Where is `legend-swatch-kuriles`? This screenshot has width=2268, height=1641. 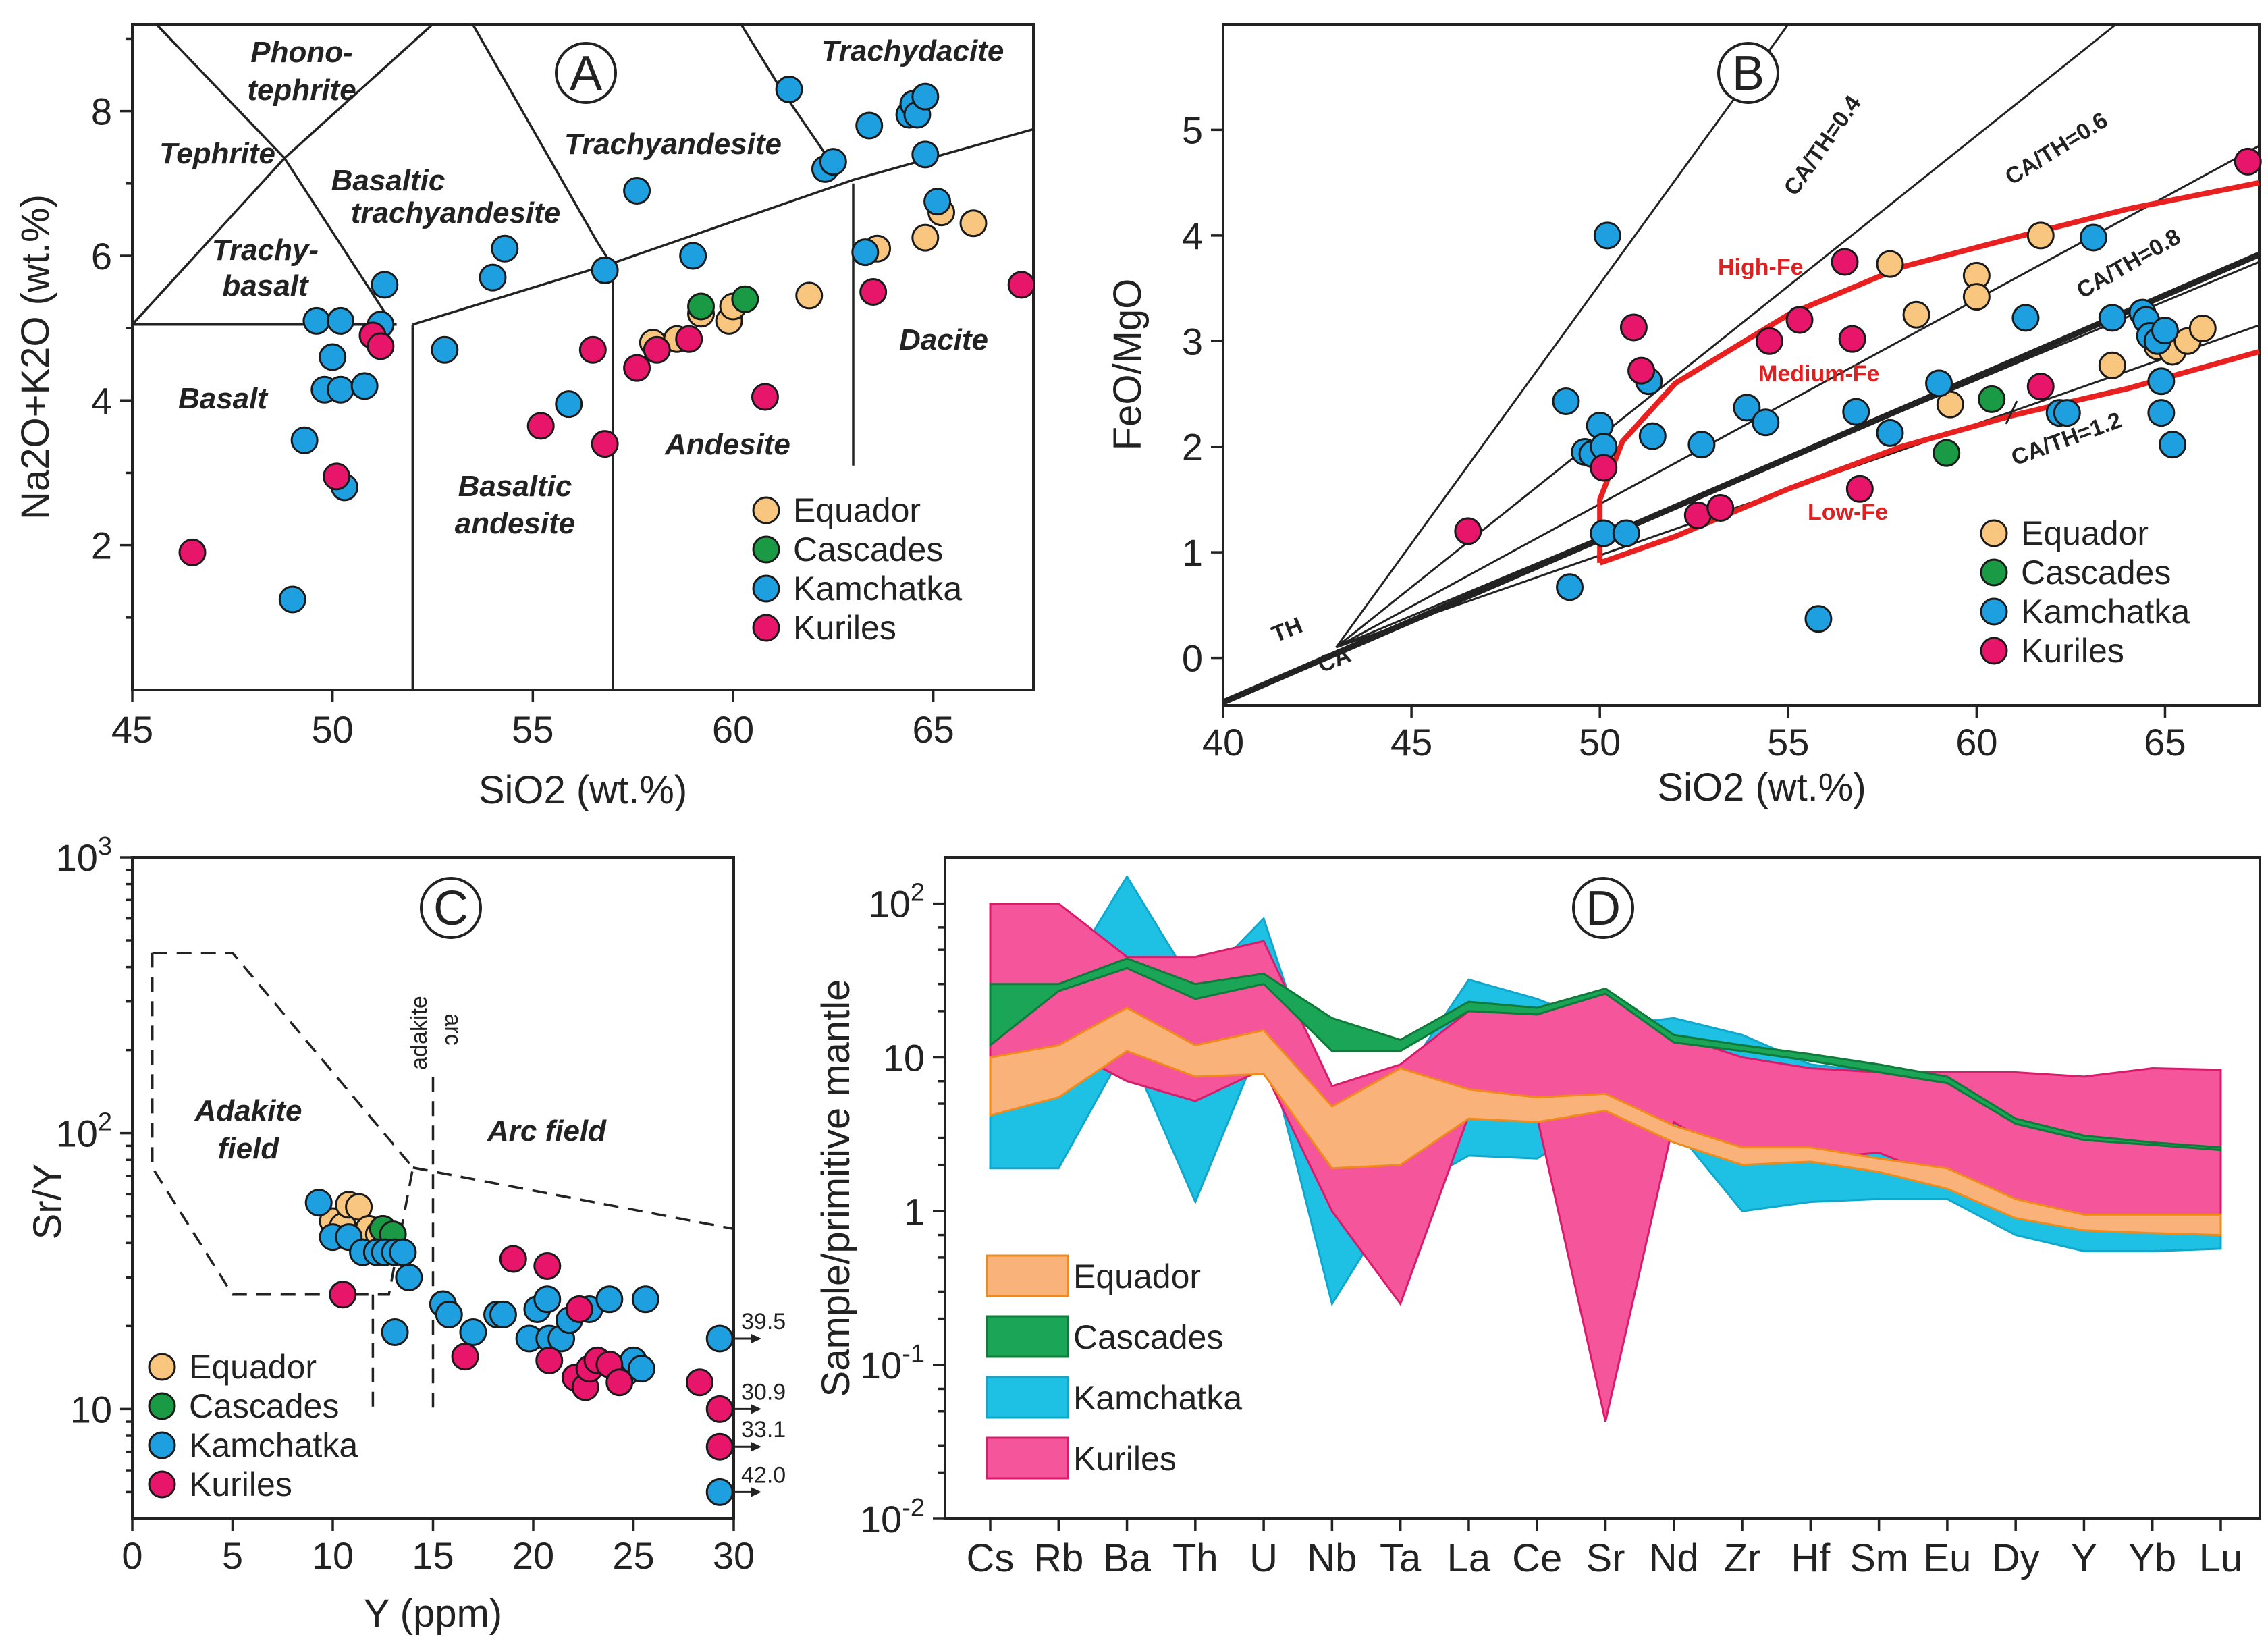 legend-swatch-kuriles is located at coordinates (1027, 1458).